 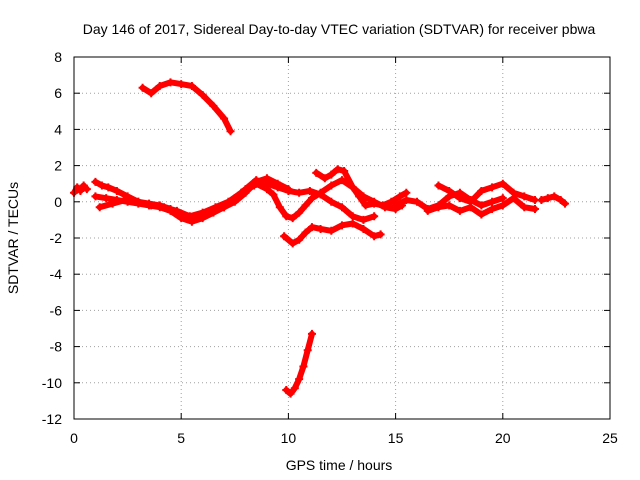 What do you see at coordinates (58, 129) in the screenshot?
I see `y-tick-label: 4` at bounding box center [58, 129].